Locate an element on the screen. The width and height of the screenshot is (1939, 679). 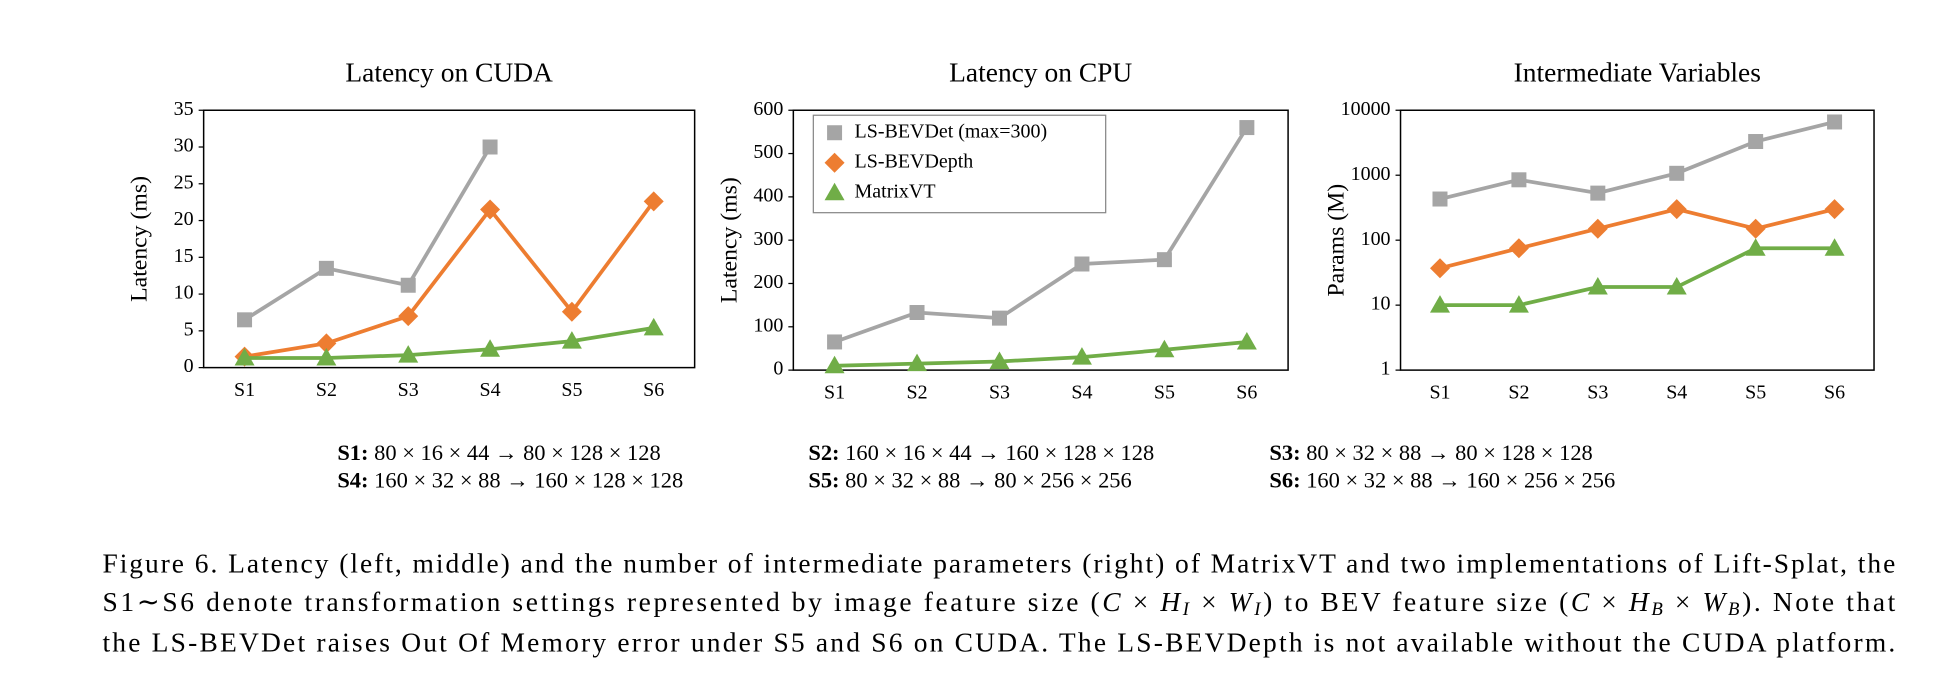
setting-name: S5: is located at coordinates (823, 480).